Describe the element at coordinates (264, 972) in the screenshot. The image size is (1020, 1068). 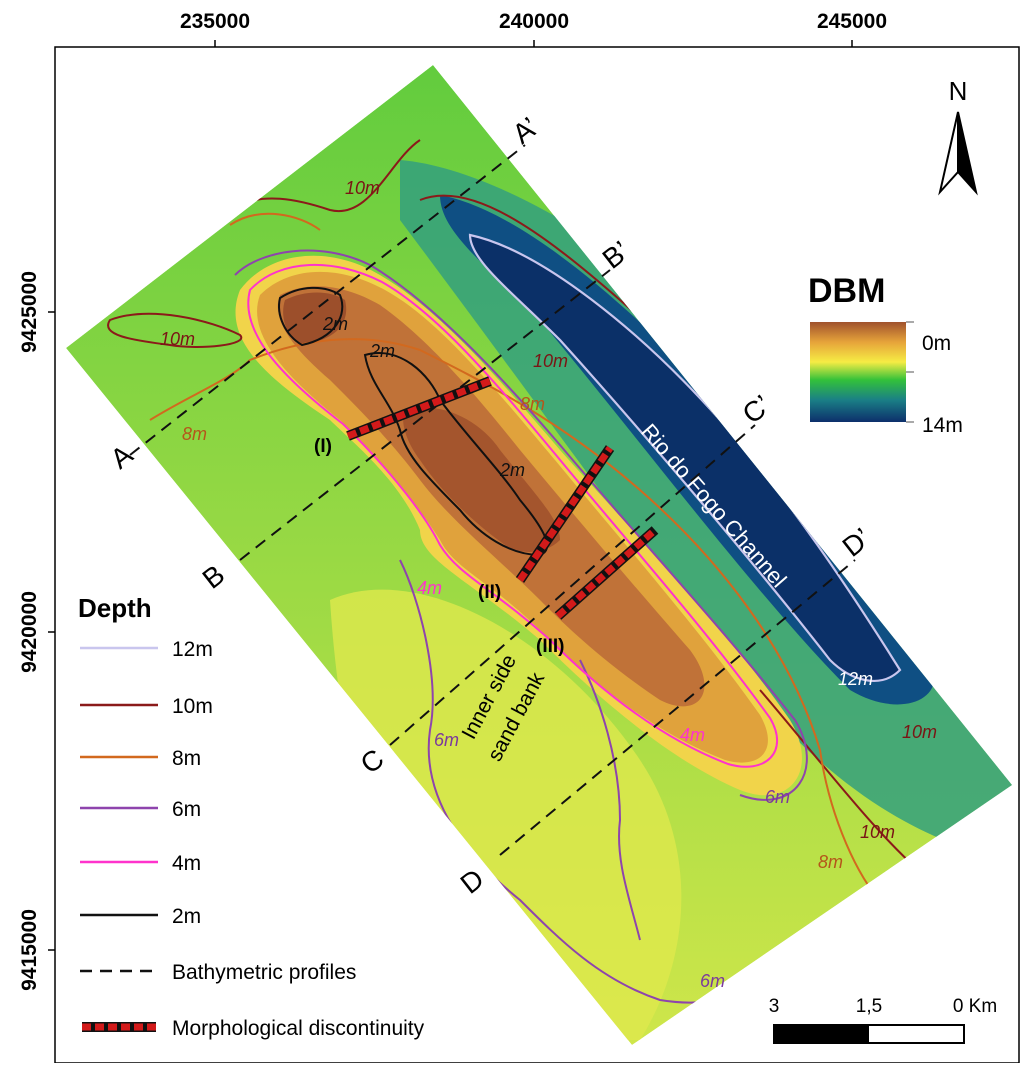
I see `legend-label-profile: Bathymetric profiles` at that location.